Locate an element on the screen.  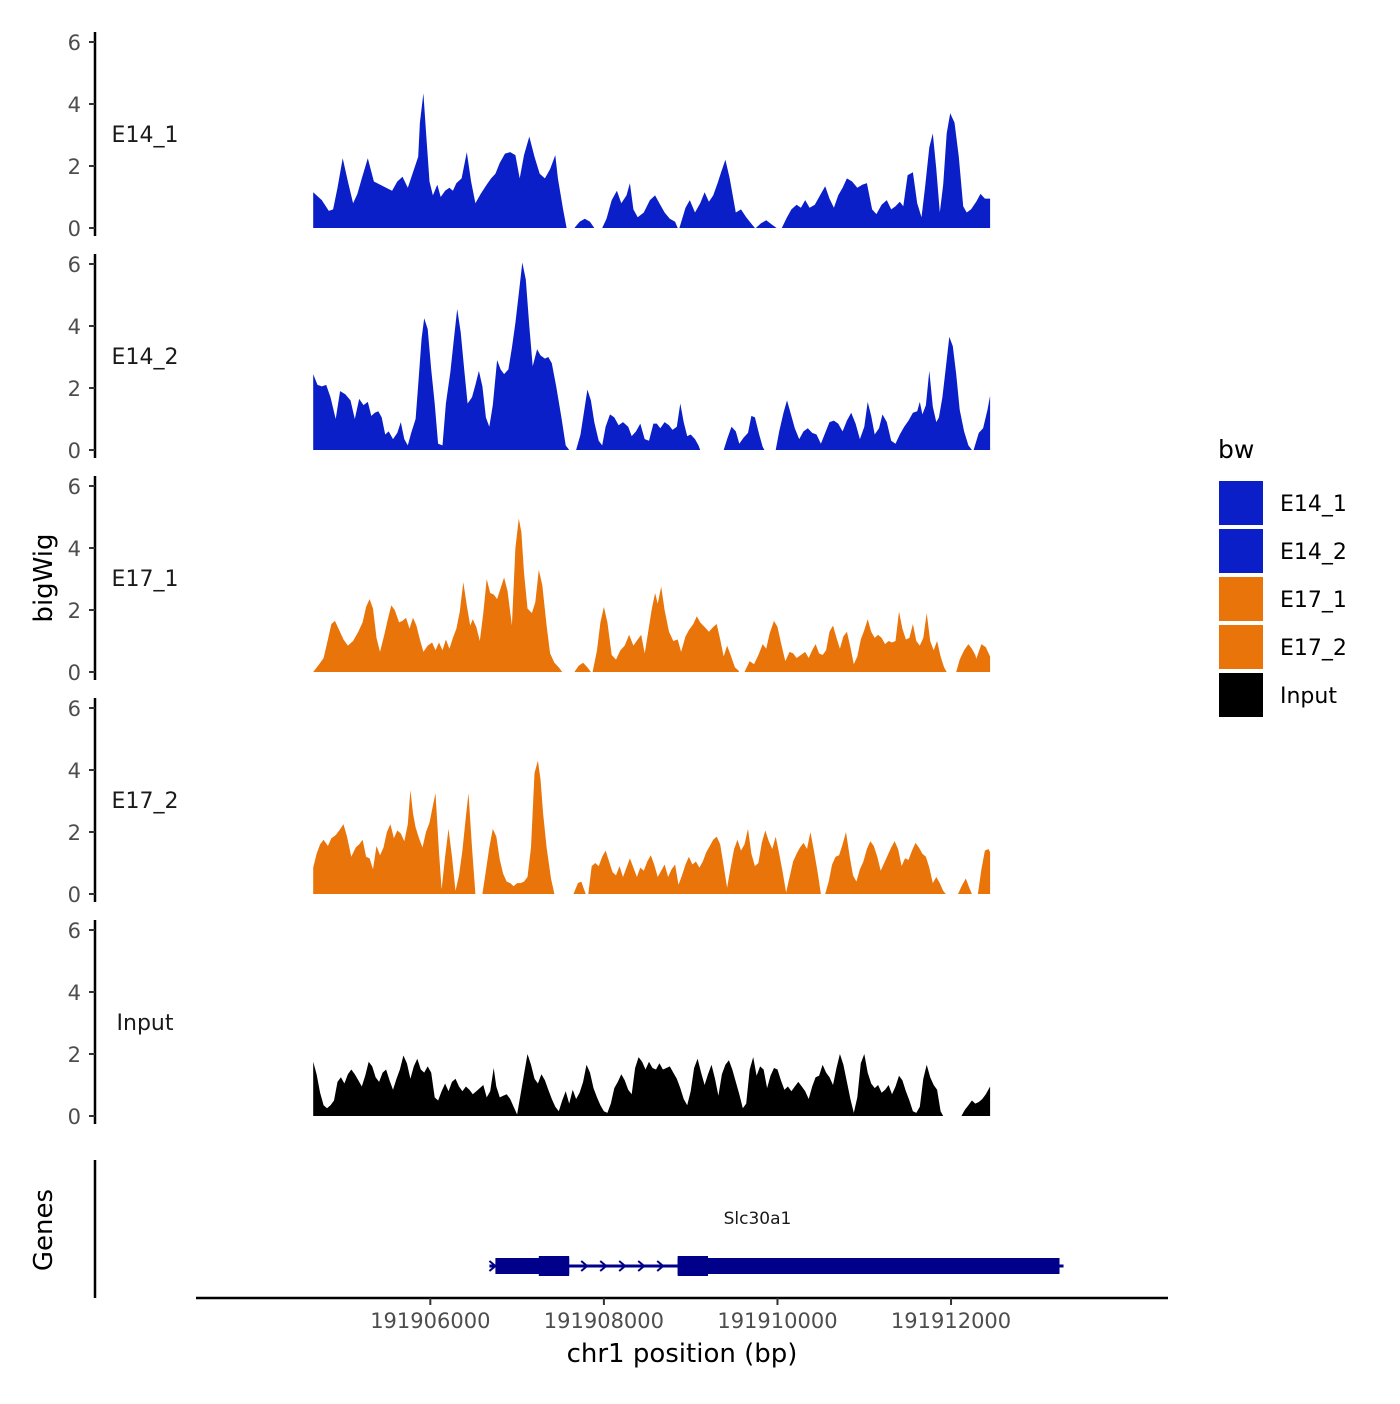
area-Input is located at coordinates (628, 1085).